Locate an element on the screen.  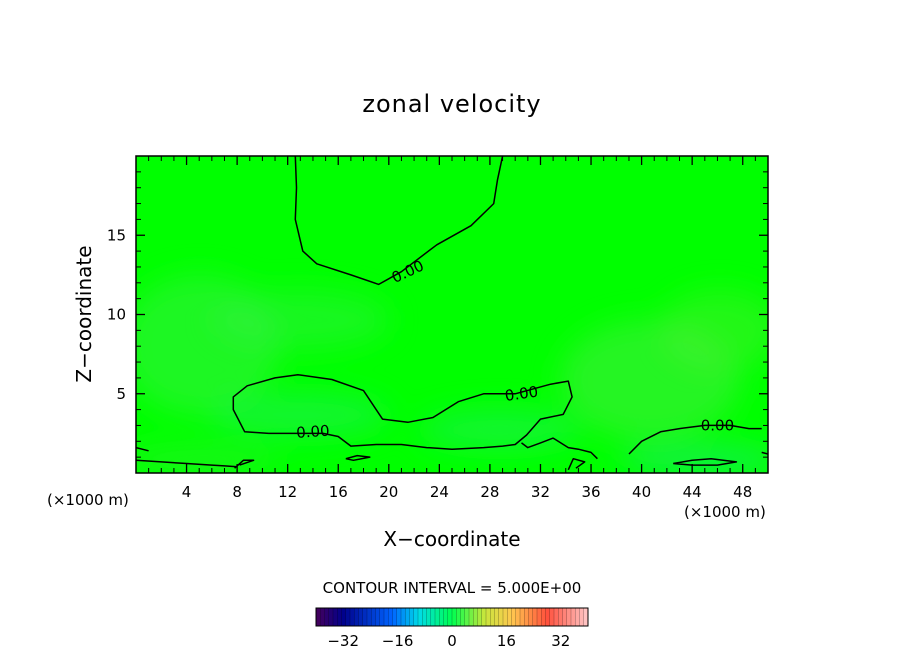
chart-title: zonal velocity is located at coordinates (451, 104).